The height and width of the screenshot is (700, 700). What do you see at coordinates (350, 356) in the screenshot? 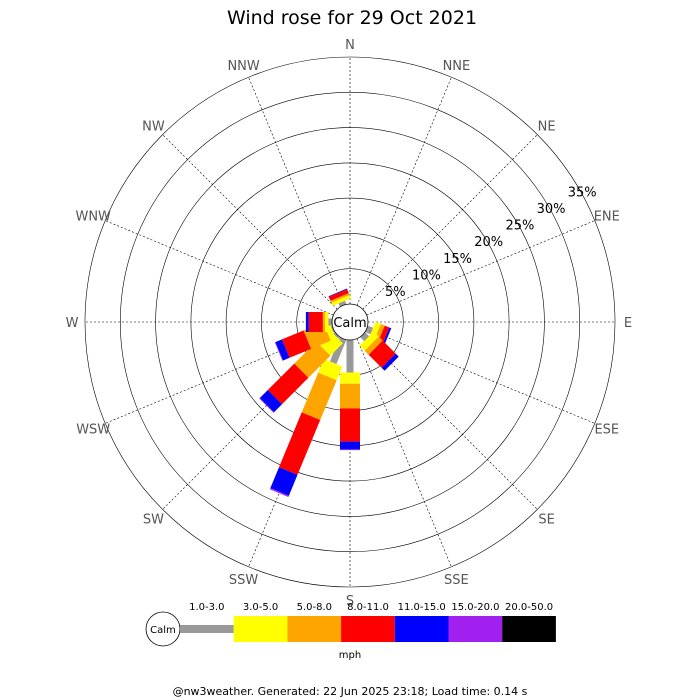
I see `bar-s-1.0-3.0` at bounding box center [350, 356].